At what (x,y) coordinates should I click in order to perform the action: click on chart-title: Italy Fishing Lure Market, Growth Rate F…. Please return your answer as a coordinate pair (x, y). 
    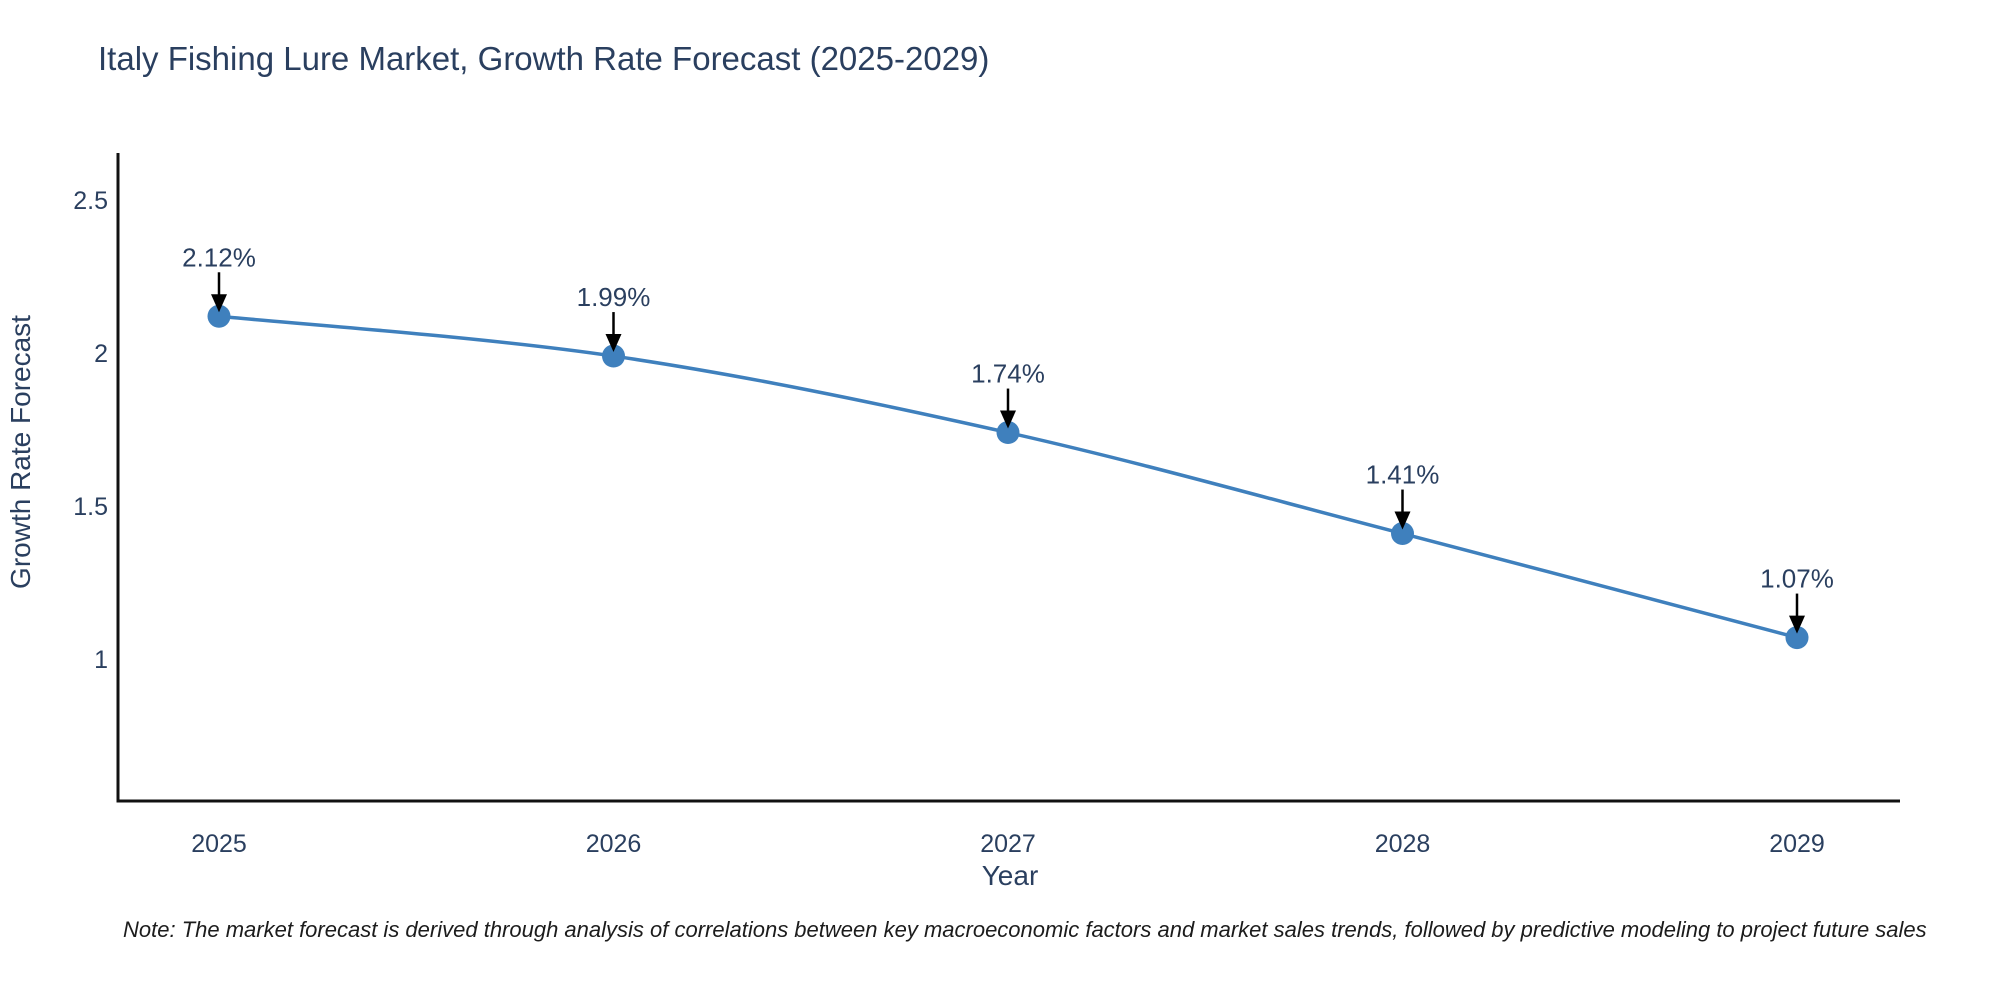
    Looking at the image, I should click on (544, 58).